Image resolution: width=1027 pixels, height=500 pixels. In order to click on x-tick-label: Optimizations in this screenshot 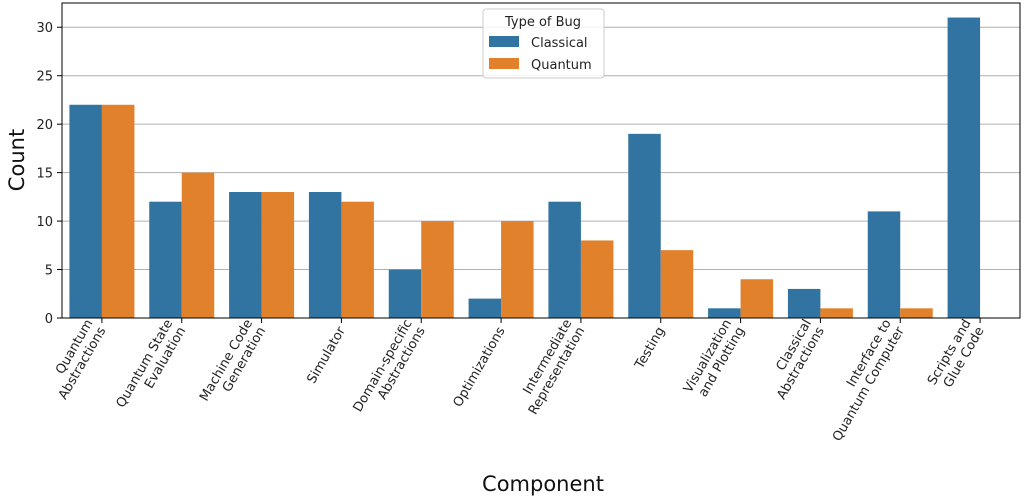, I will do `click(480, 367)`.